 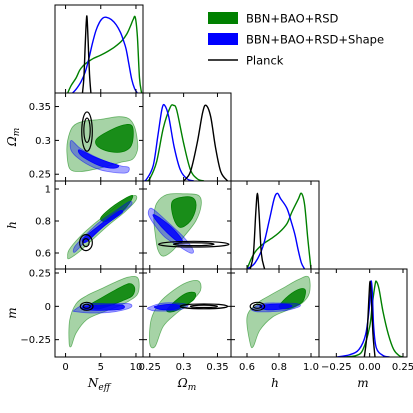 What do you see at coordinates (370, 367) in the screenshot?
I see `x-tick-label-m: 0.00` at bounding box center [370, 367].